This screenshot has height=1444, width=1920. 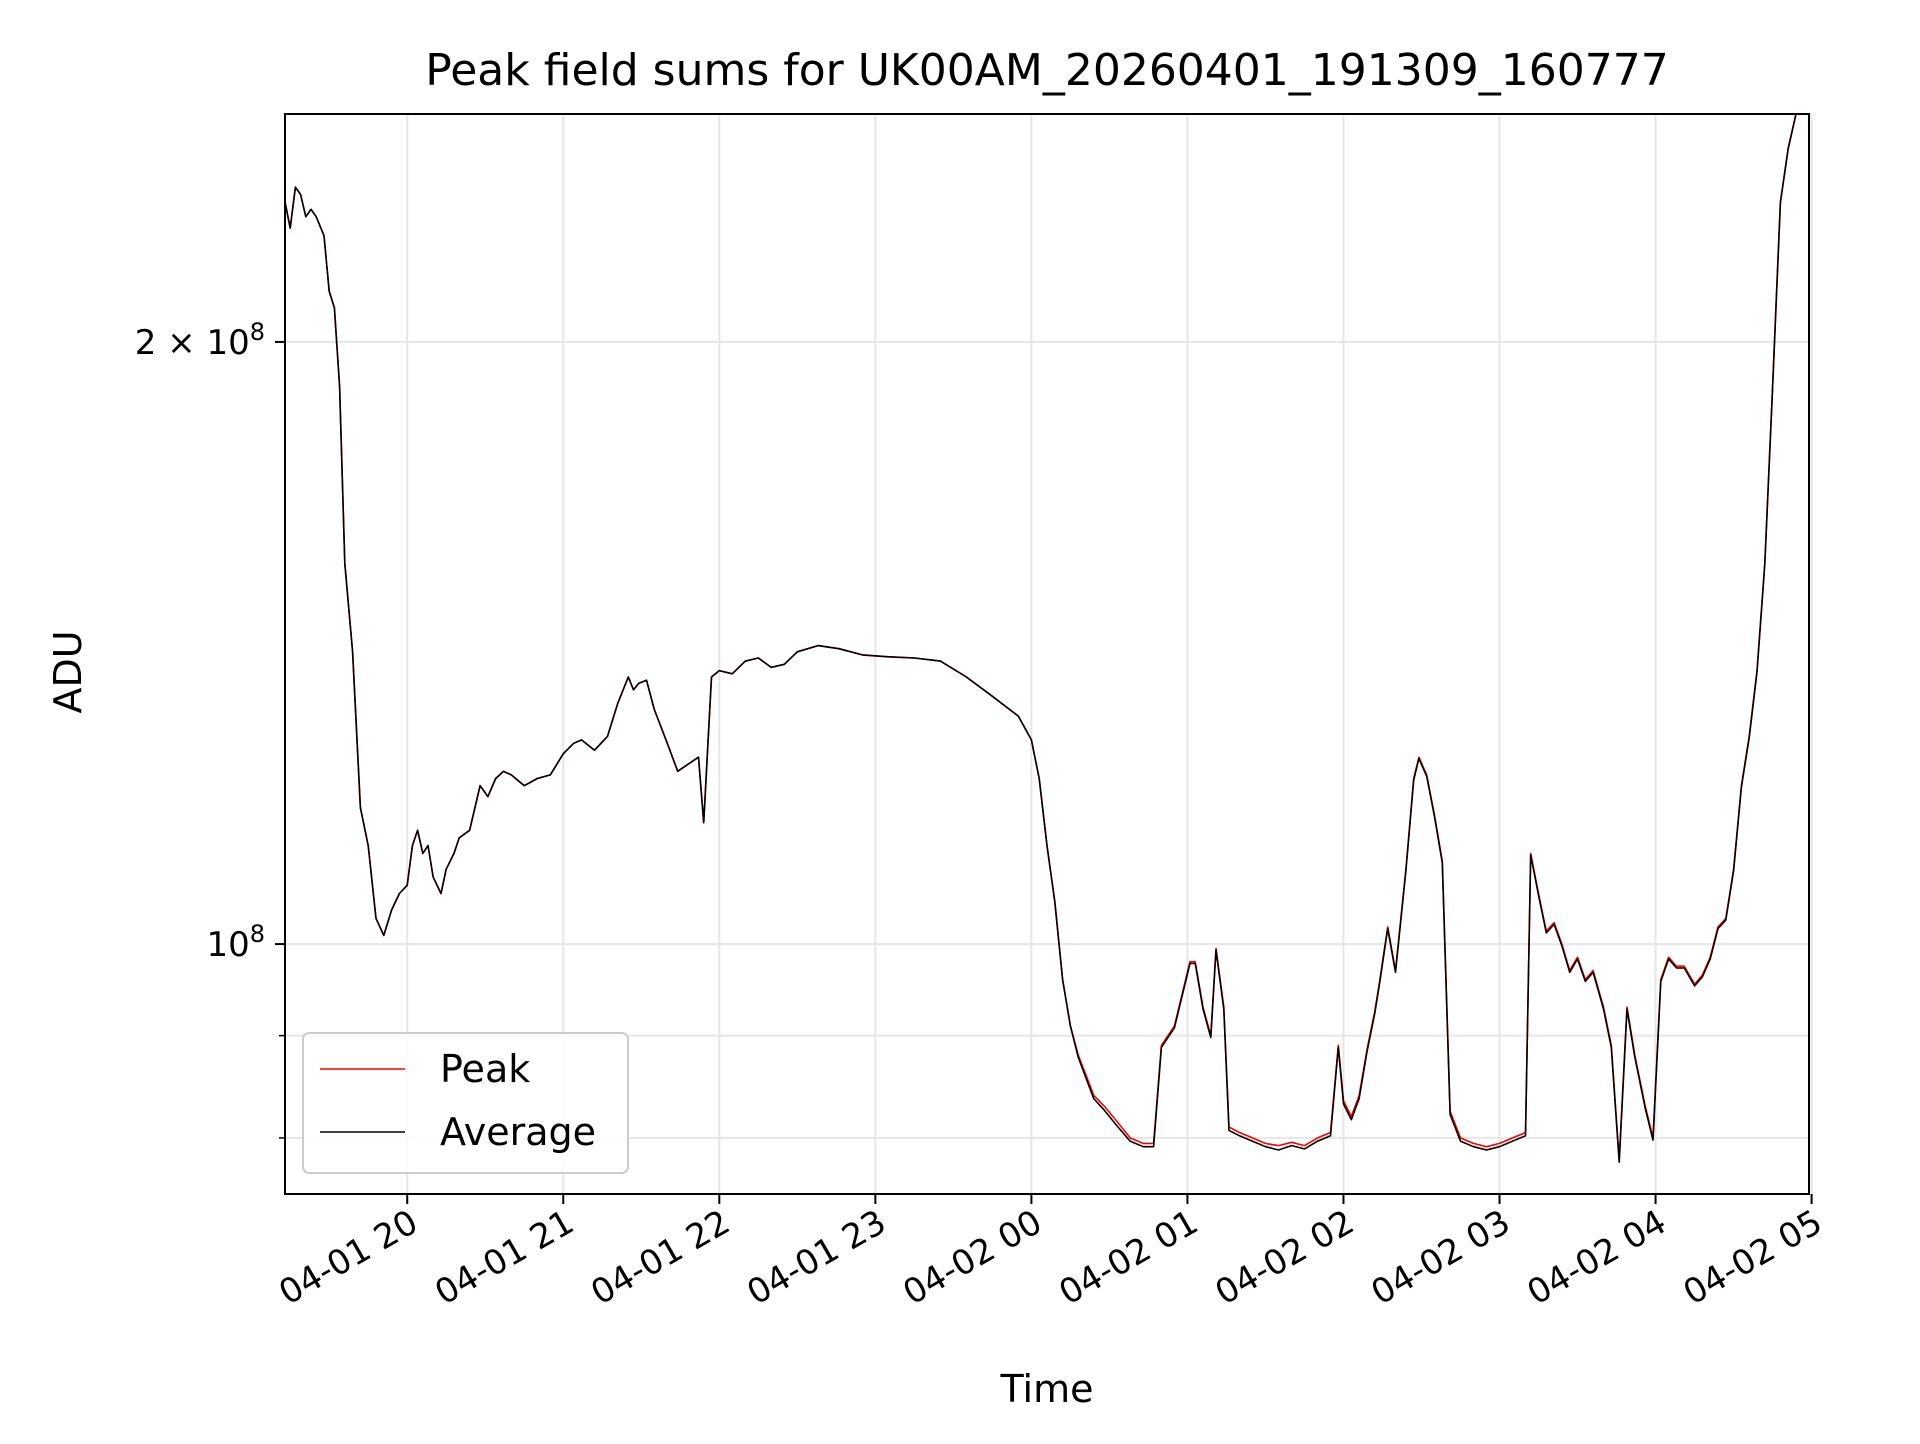 I want to click on legend: Peak Average, so click(x=465, y=1103).